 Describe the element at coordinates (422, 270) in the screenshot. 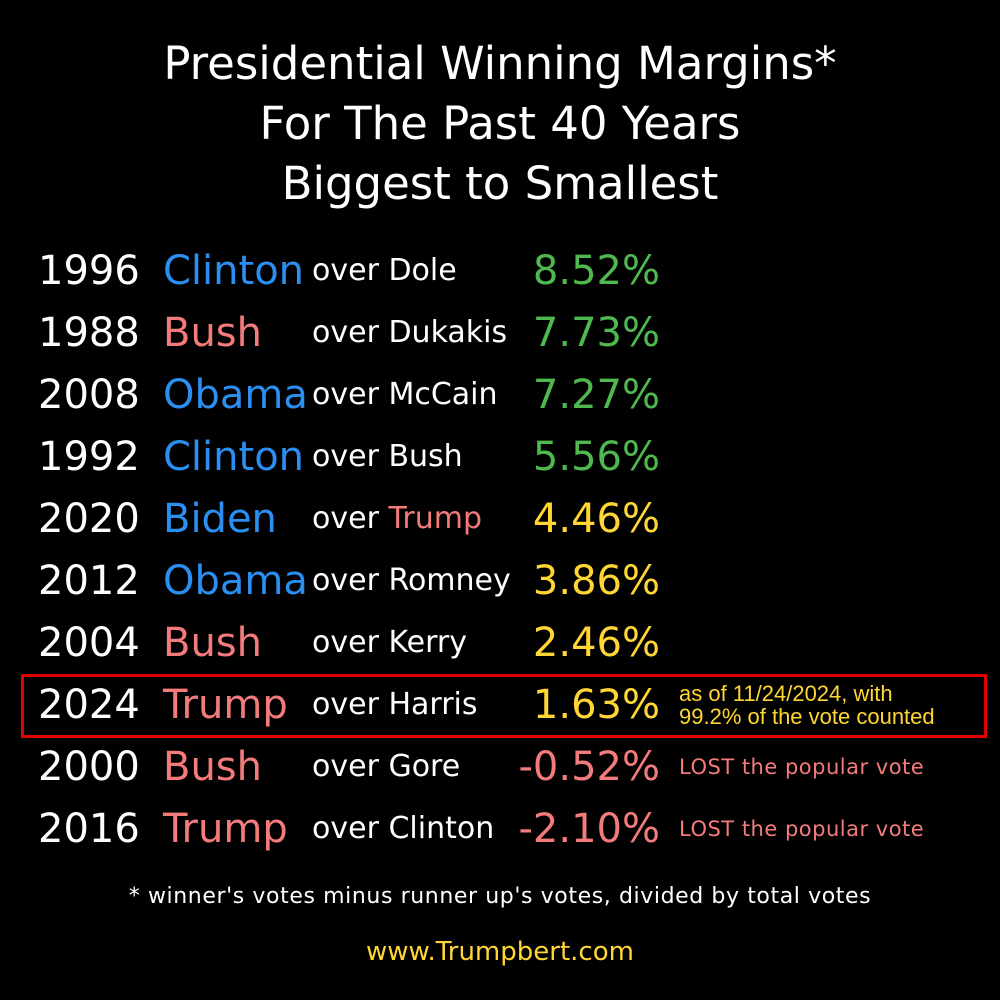

I see `opponent-name: Dole` at that location.